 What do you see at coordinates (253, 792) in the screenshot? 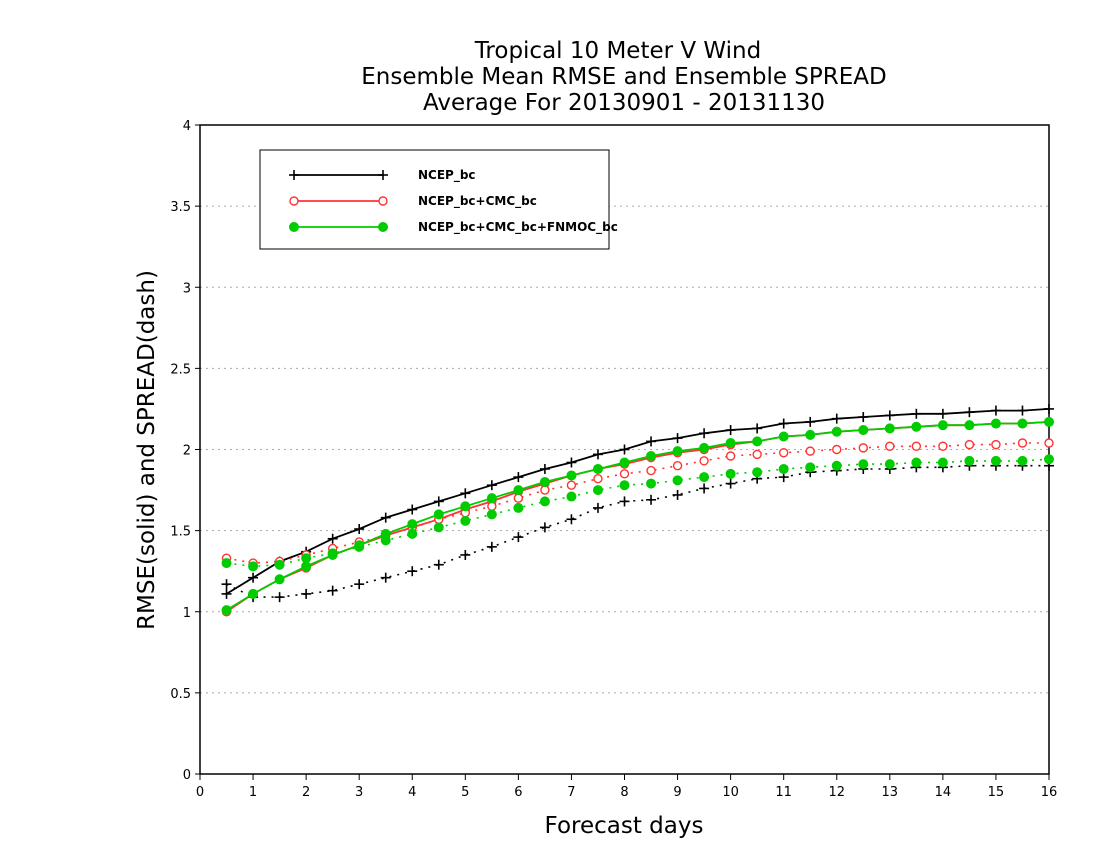
I see `x-tick-label: 1` at bounding box center [253, 792].